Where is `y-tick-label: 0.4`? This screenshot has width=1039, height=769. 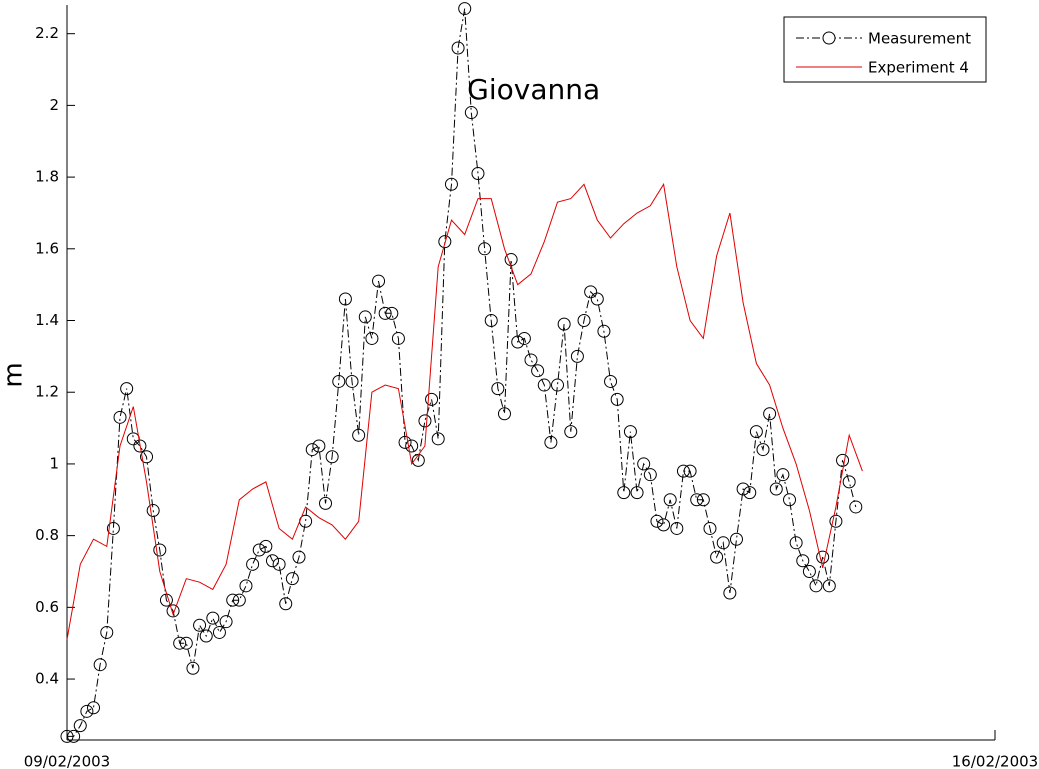
y-tick-label: 0.4 is located at coordinates (47, 679).